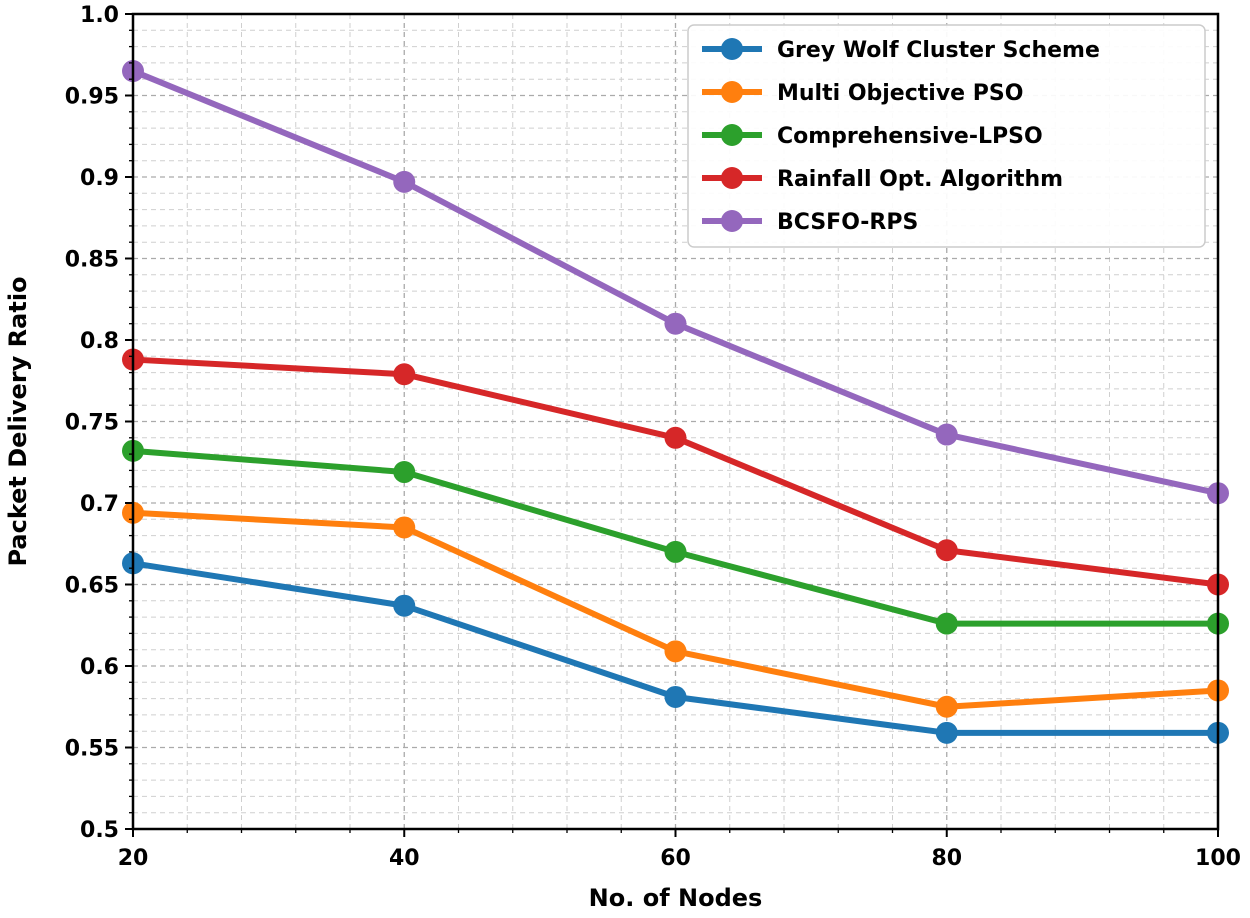  What do you see at coordinates (404, 858) in the screenshot?
I see `x-tick-label: 40` at bounding box center [404, 858].